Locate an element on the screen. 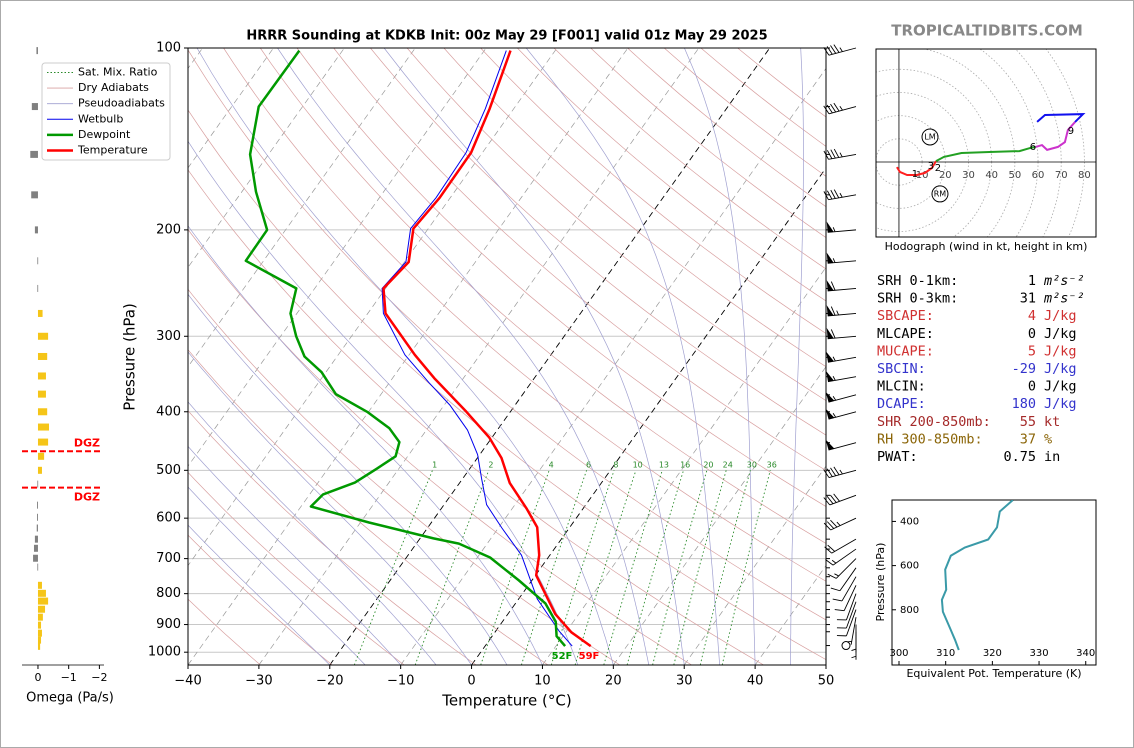 This screenshot has width=1134, height=748. x-tick-label: 0 is located at coordinates (471, 681).